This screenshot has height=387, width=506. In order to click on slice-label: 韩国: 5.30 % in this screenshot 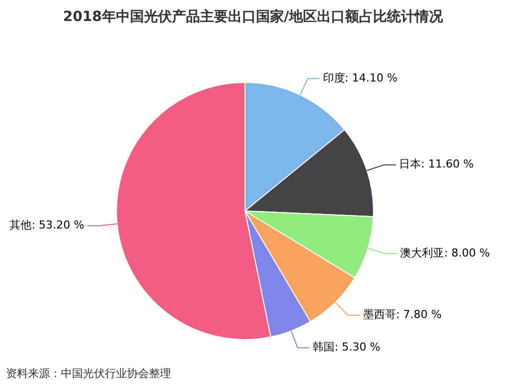, I will do `click(346, 347)`.